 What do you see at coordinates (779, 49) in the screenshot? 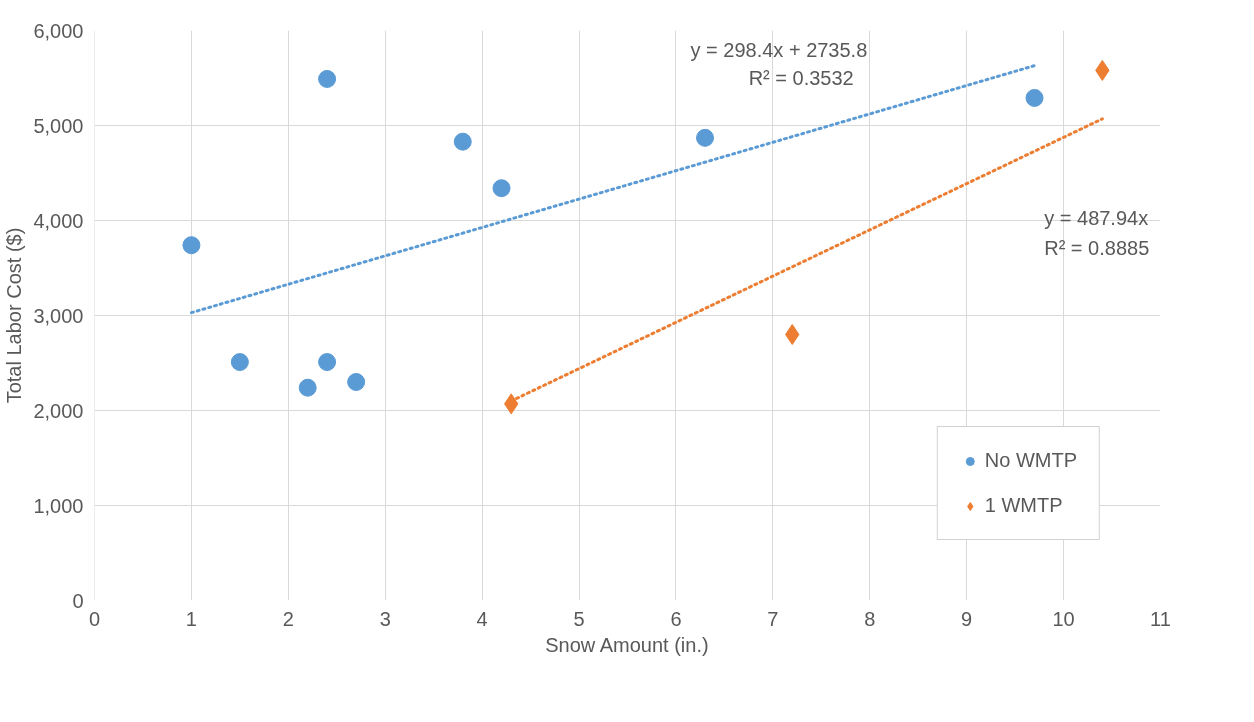
I see `annotation: y = 298.4x + 2735.8` at bounding box center [779, 49].